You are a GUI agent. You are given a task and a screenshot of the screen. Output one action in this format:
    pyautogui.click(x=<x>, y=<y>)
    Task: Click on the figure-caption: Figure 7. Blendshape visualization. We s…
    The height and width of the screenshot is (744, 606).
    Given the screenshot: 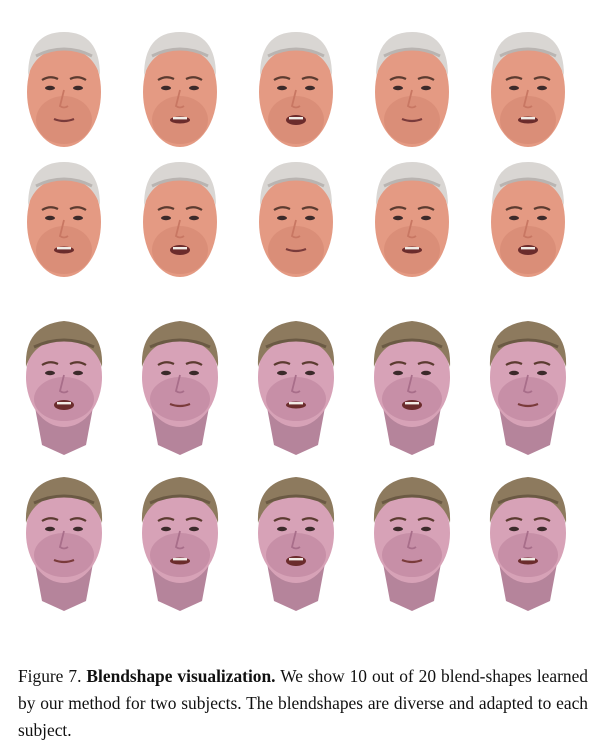 What is the action you would take?
    pyautogui.click(x=303, y=703)
    